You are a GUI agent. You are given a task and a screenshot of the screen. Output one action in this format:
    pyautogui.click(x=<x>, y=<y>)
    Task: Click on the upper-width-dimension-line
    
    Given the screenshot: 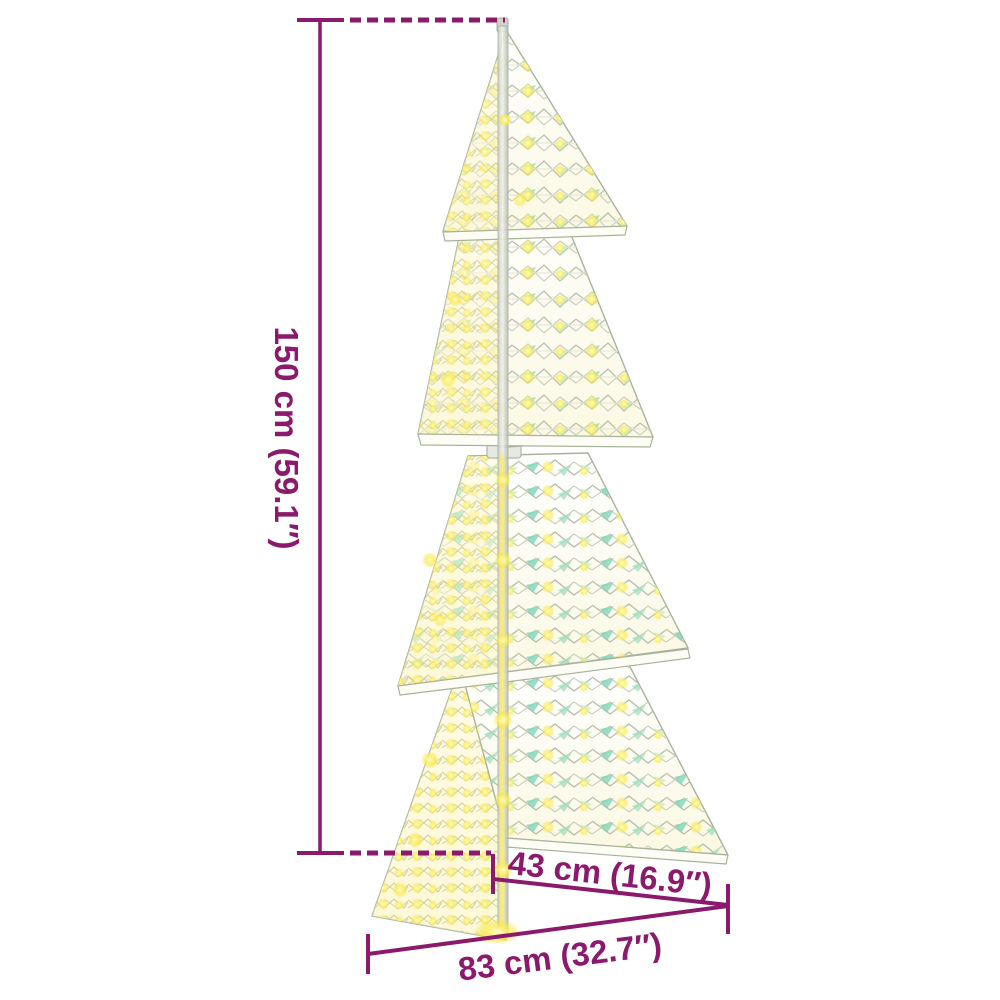 What is the action you would take?
    pyautogui.click(x=610, y=892)
    